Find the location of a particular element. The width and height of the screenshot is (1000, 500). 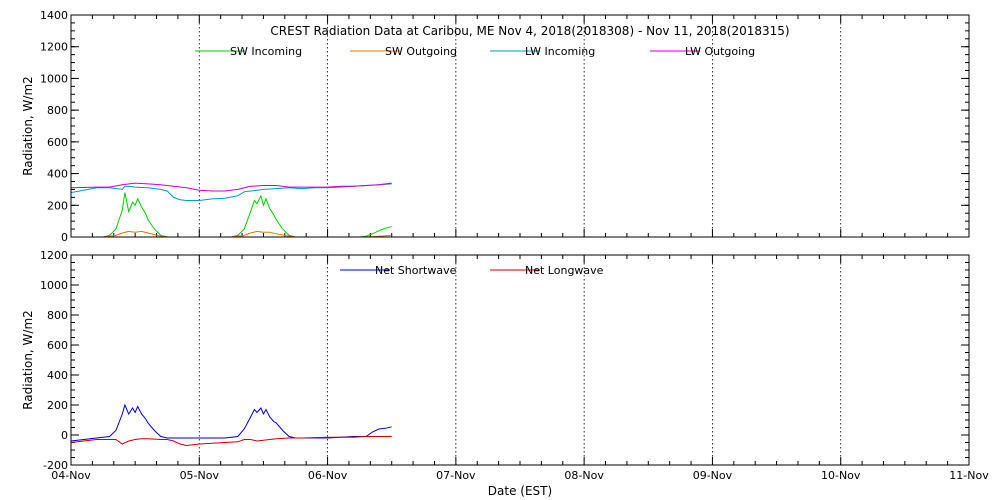

x-tick-label: 05-Nov is located at coordinates (200, 475).